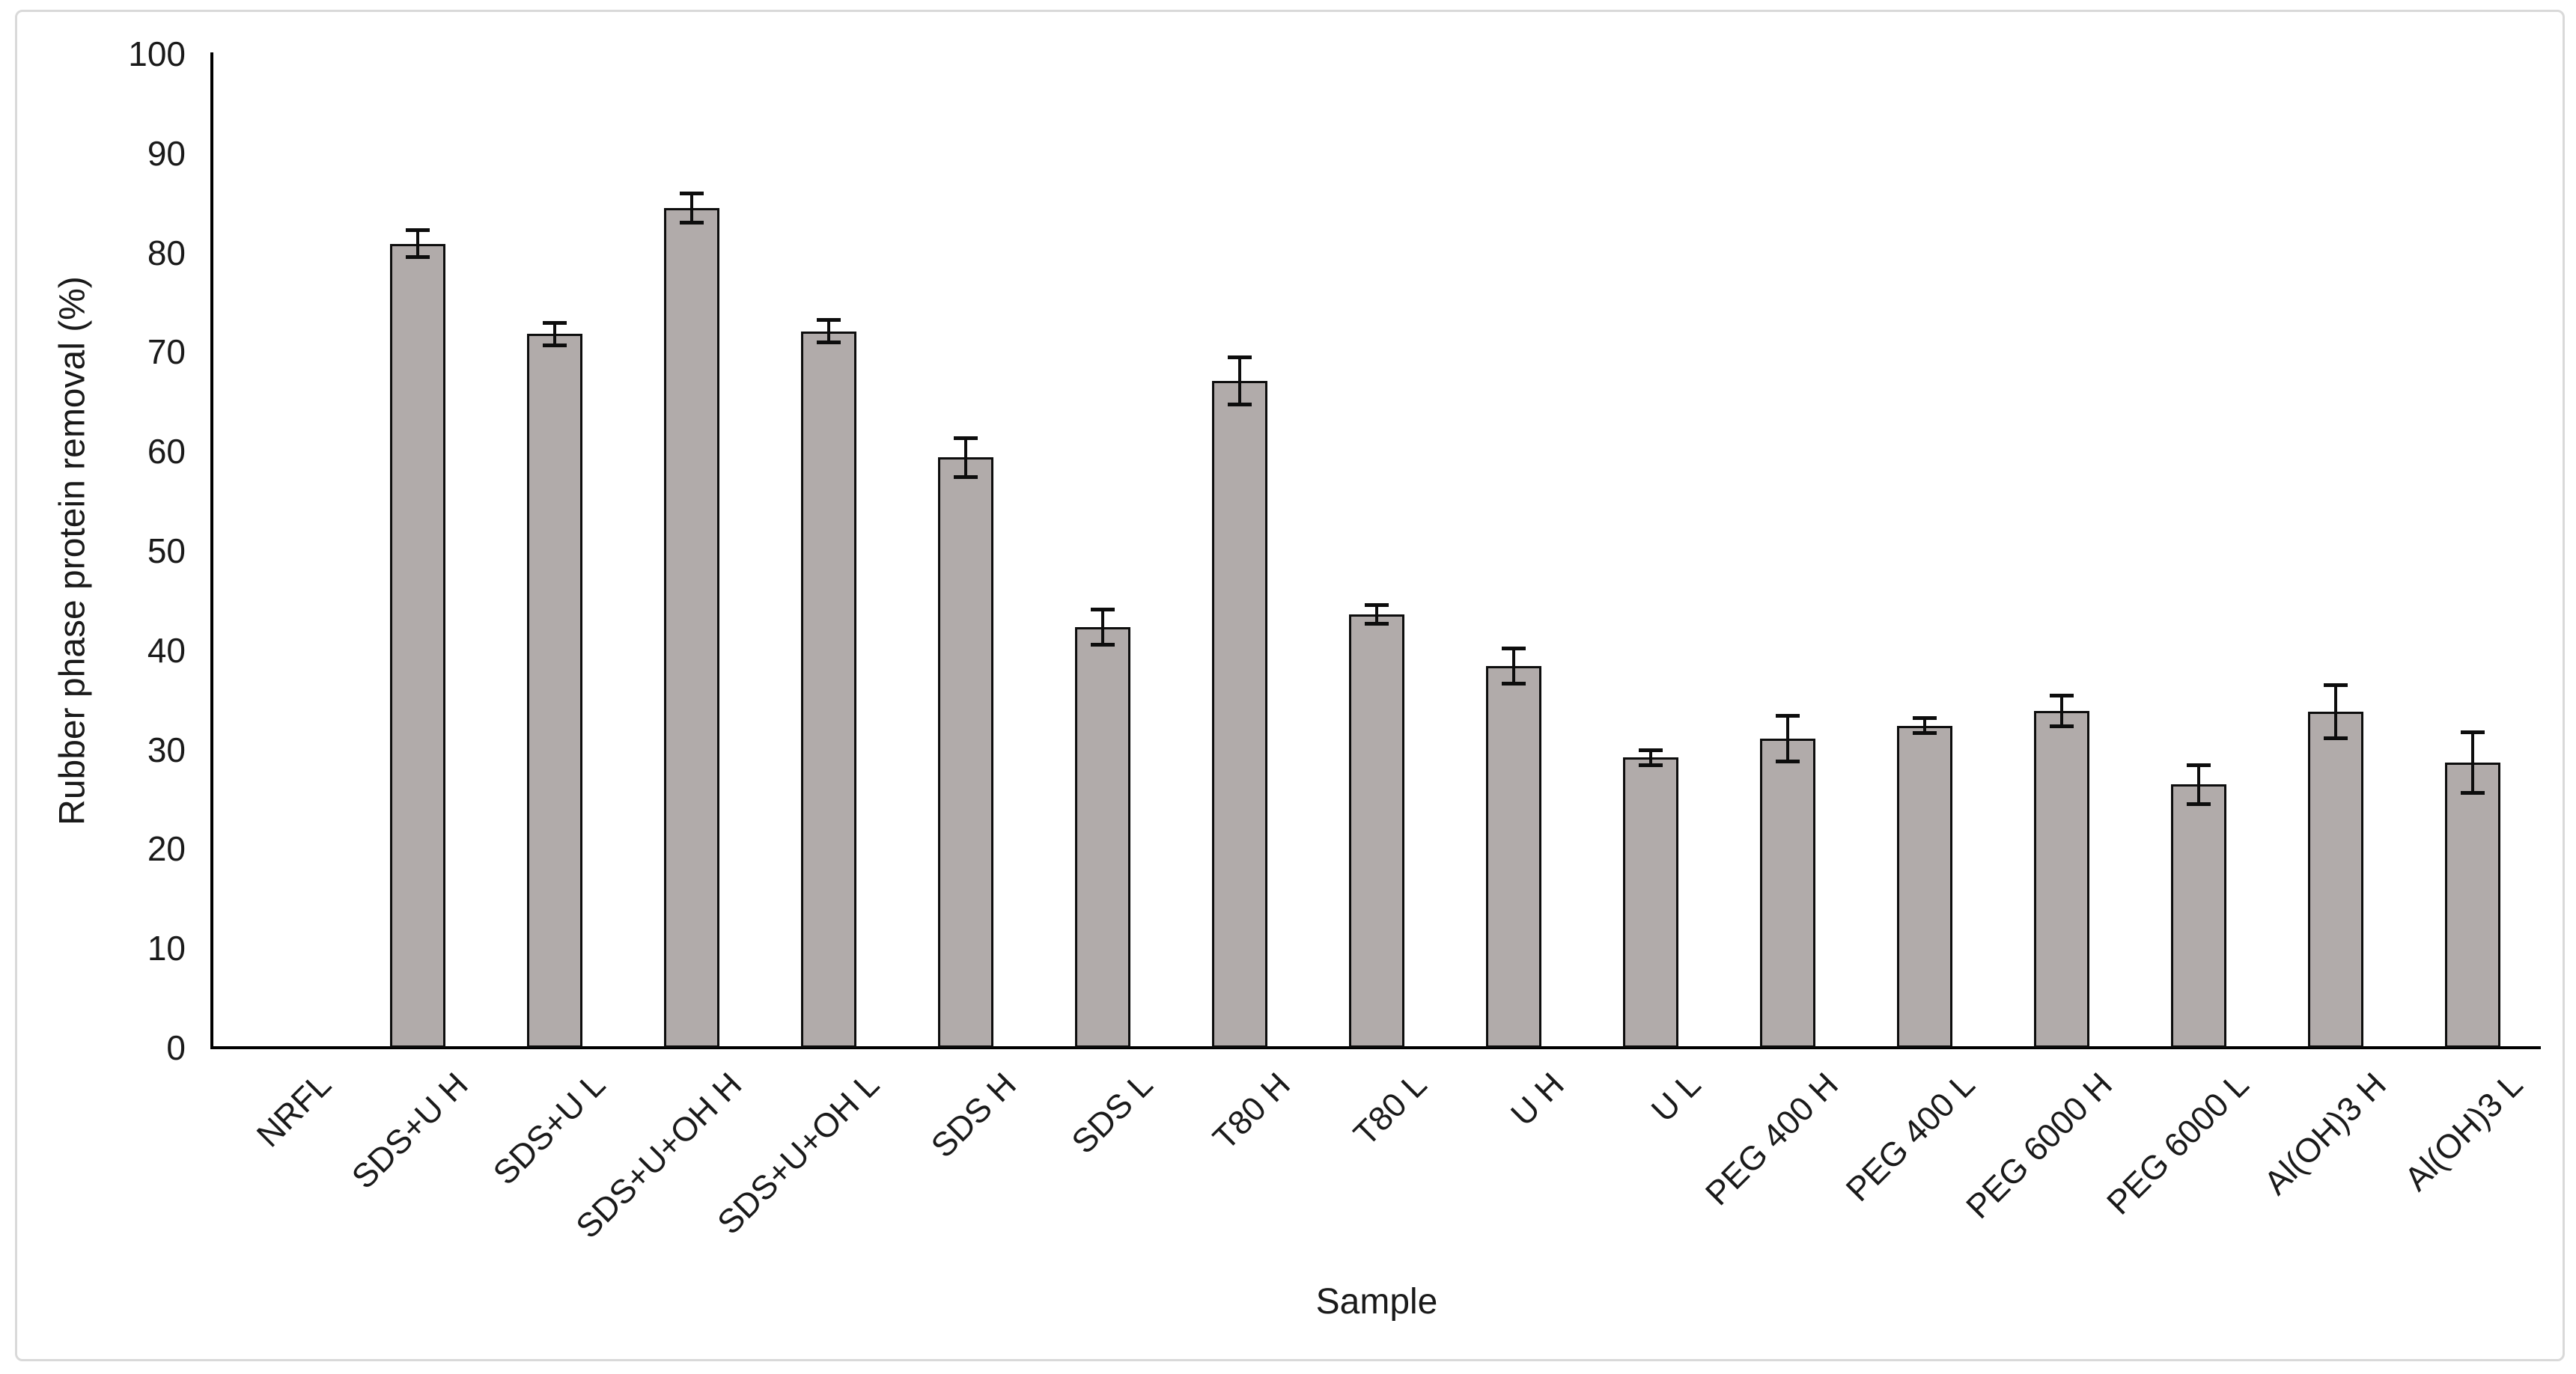 This screenshot has width=2576, height=1374. What do you see at coordinates (72, 550) in the screenshot?
I see `y-axis-title: Rubber phase protein removal (%)` at bounding box center [72, 550].